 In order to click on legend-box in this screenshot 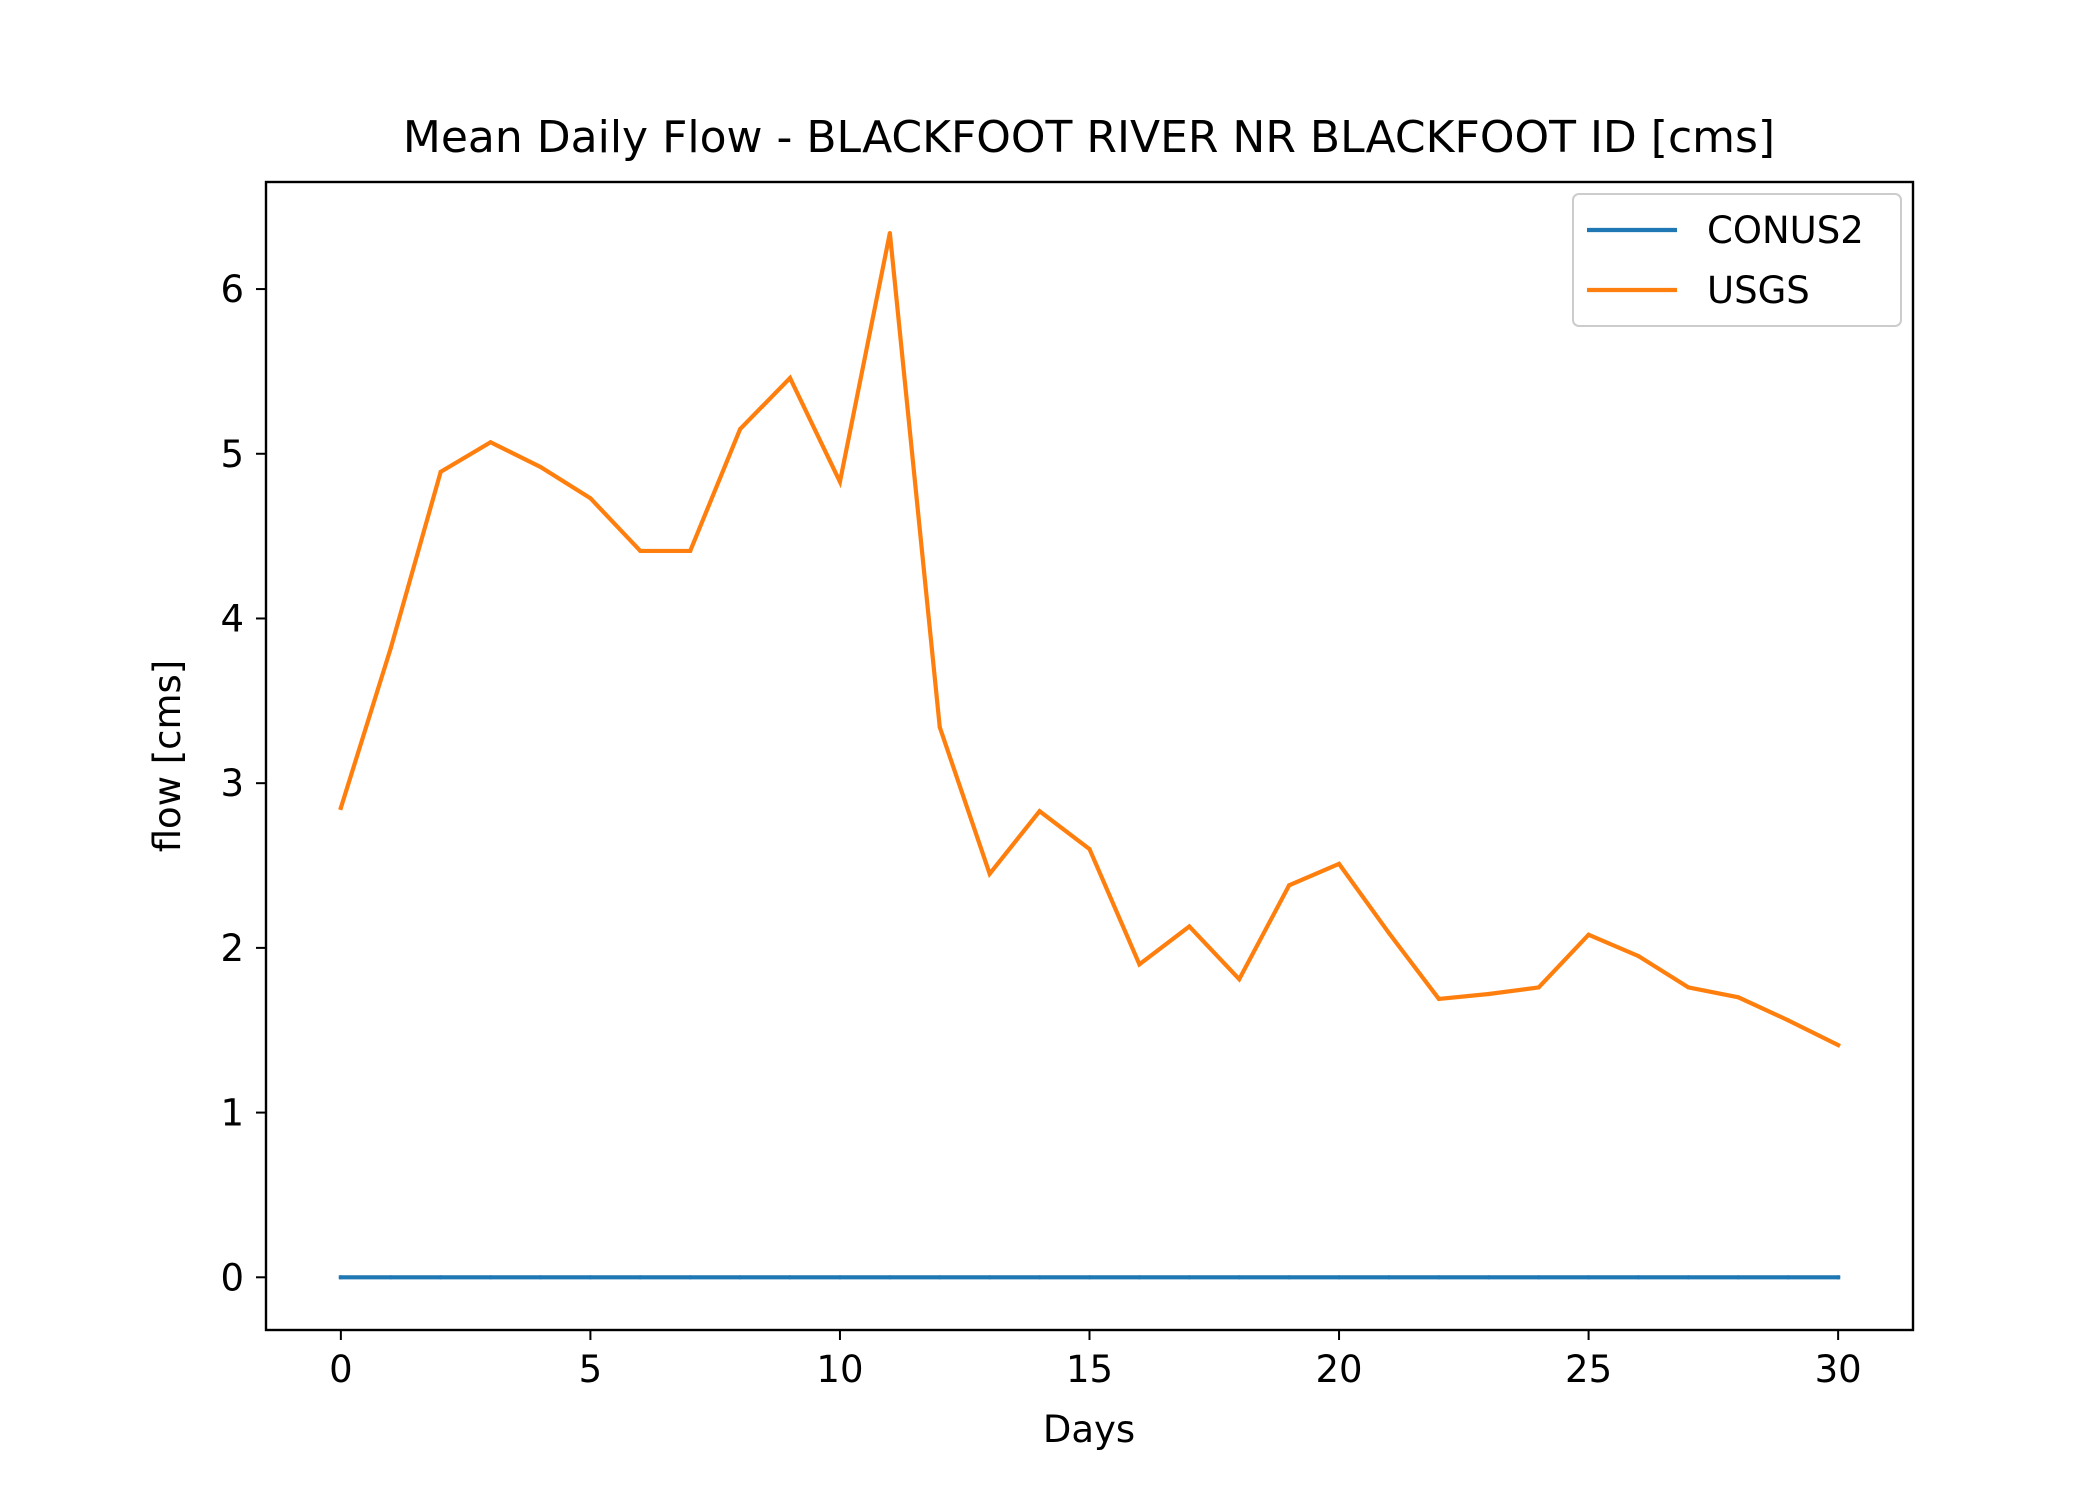, I will do `click(1737, 260)`.